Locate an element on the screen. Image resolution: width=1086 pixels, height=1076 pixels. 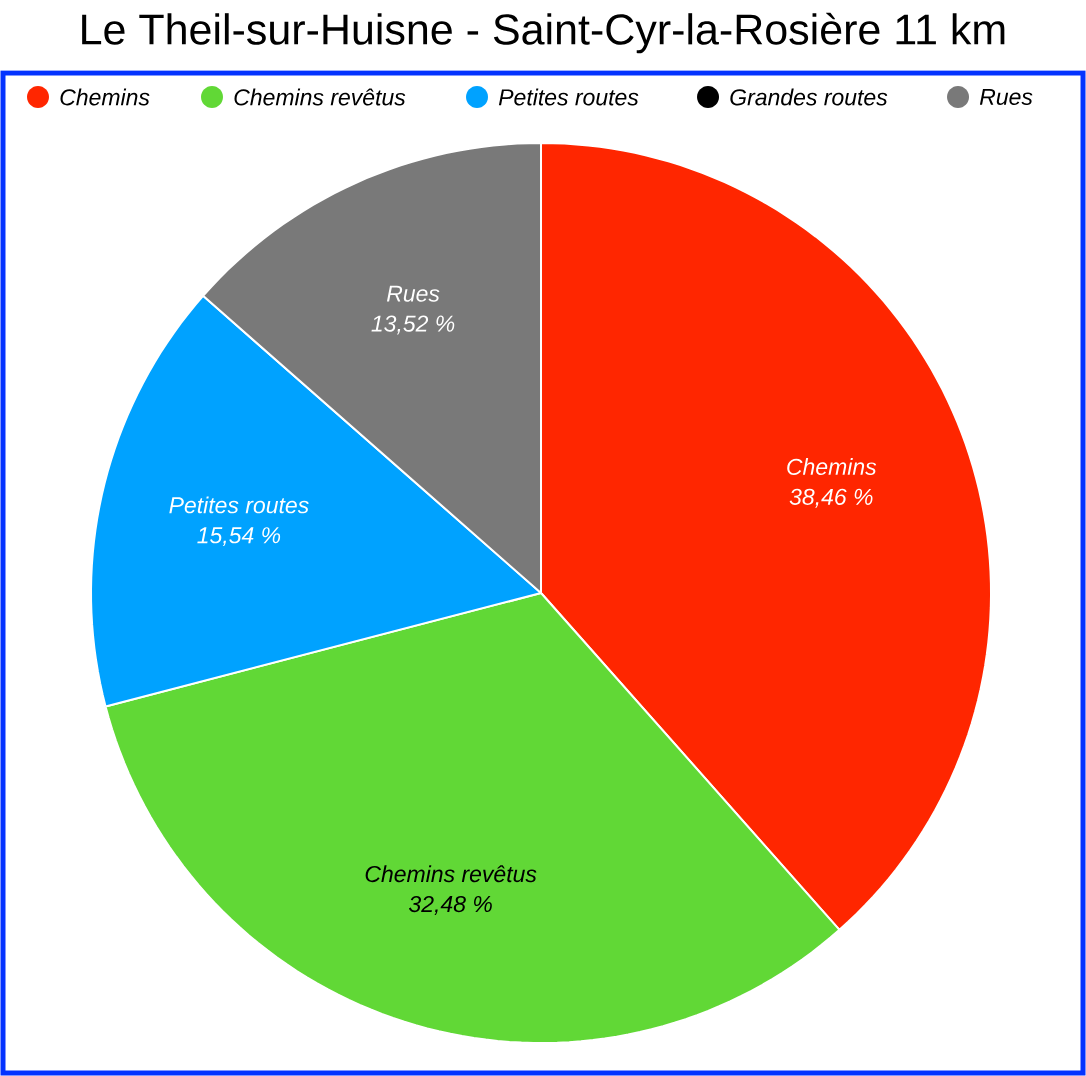
chart-title: Le Theil-sur-Huisne - Saint-Cyr-la-Rosière 11 km is located at coordinates (543, 33).